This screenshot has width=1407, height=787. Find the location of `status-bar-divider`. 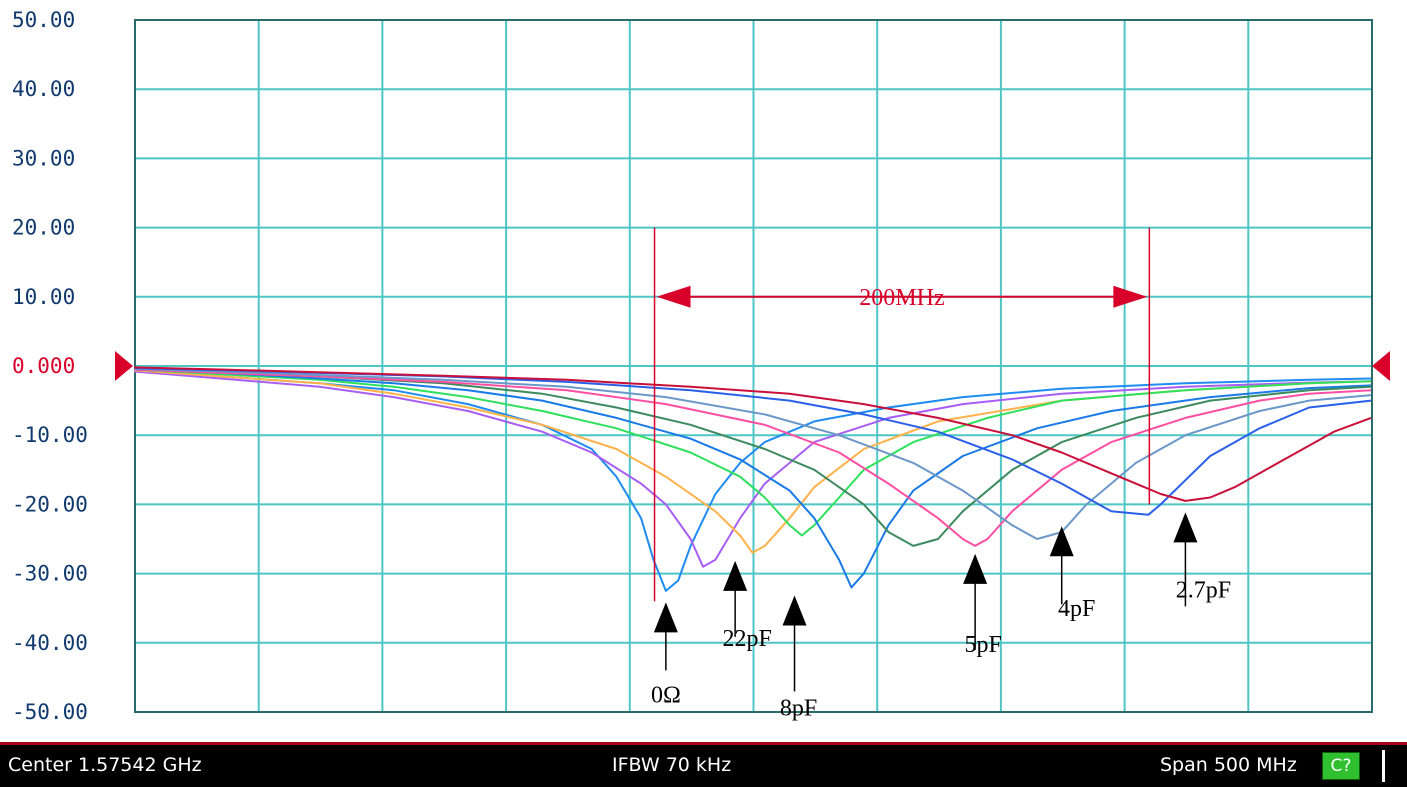

status-bar-divider is located at coordinates (1383, 766).